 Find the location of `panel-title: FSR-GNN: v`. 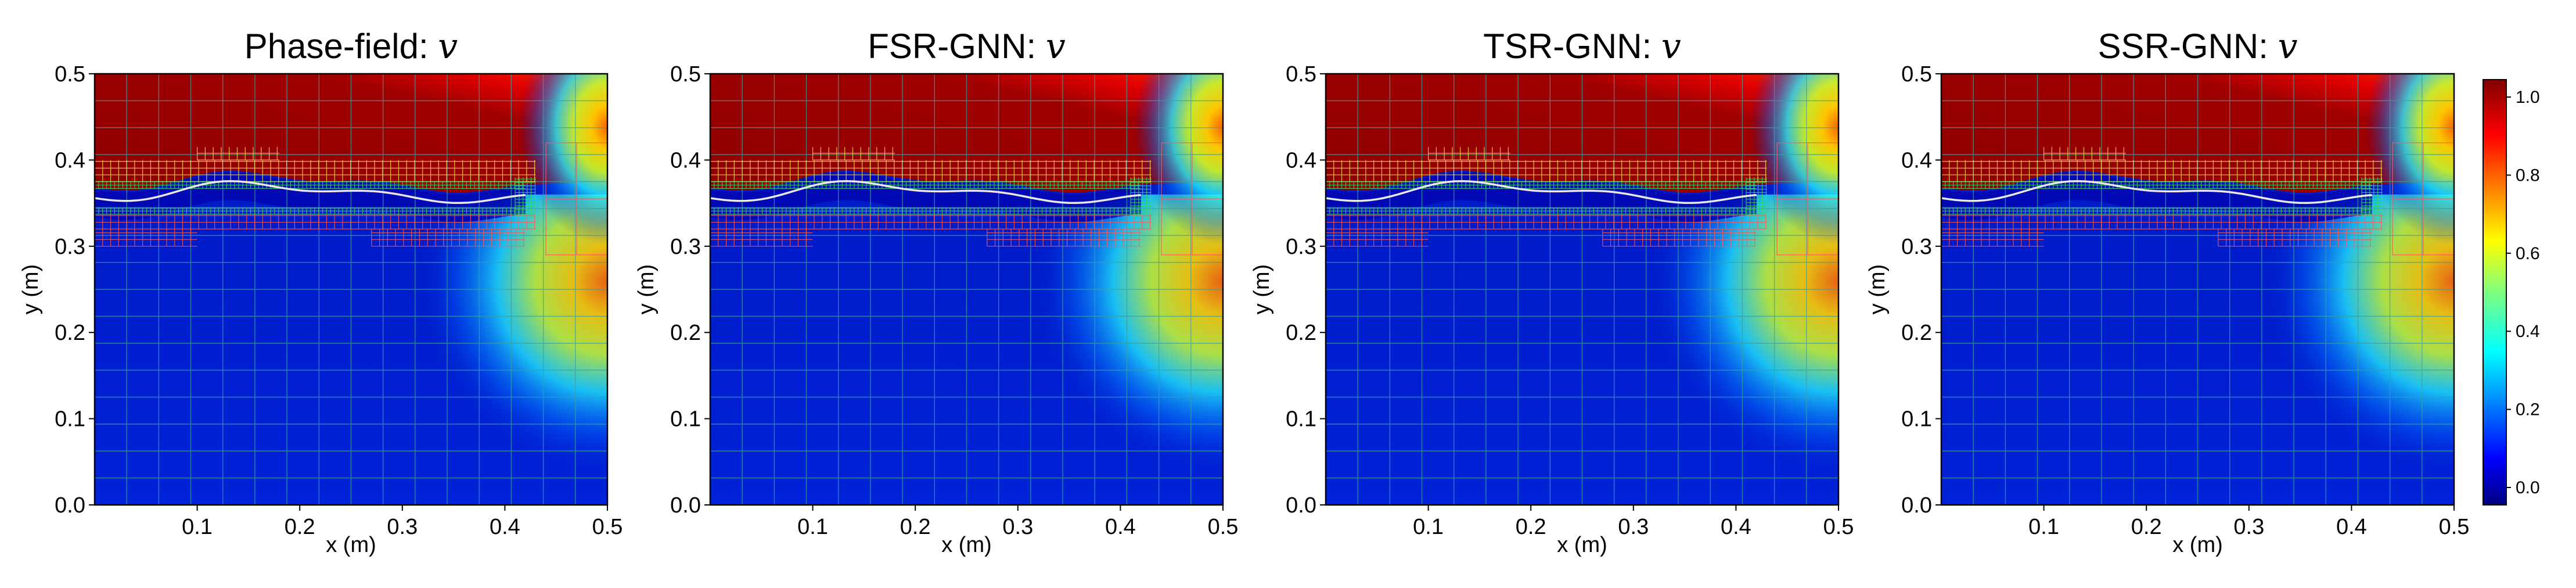

panel-title: FSR-GNN: v is located at coordinates (967, 46).